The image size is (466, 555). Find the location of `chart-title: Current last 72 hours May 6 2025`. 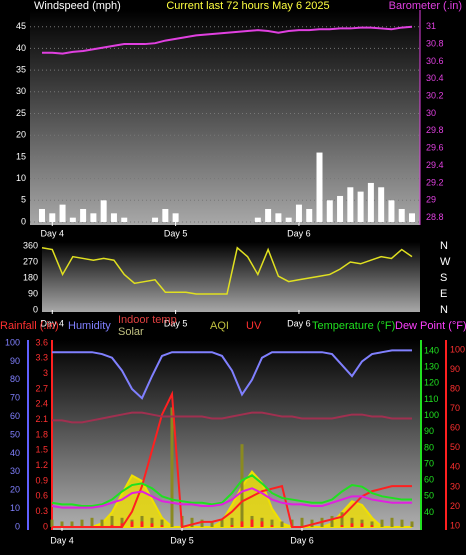

chart-title: Current last 72 hours May 6 2025 is located at coordinates (247, 6).